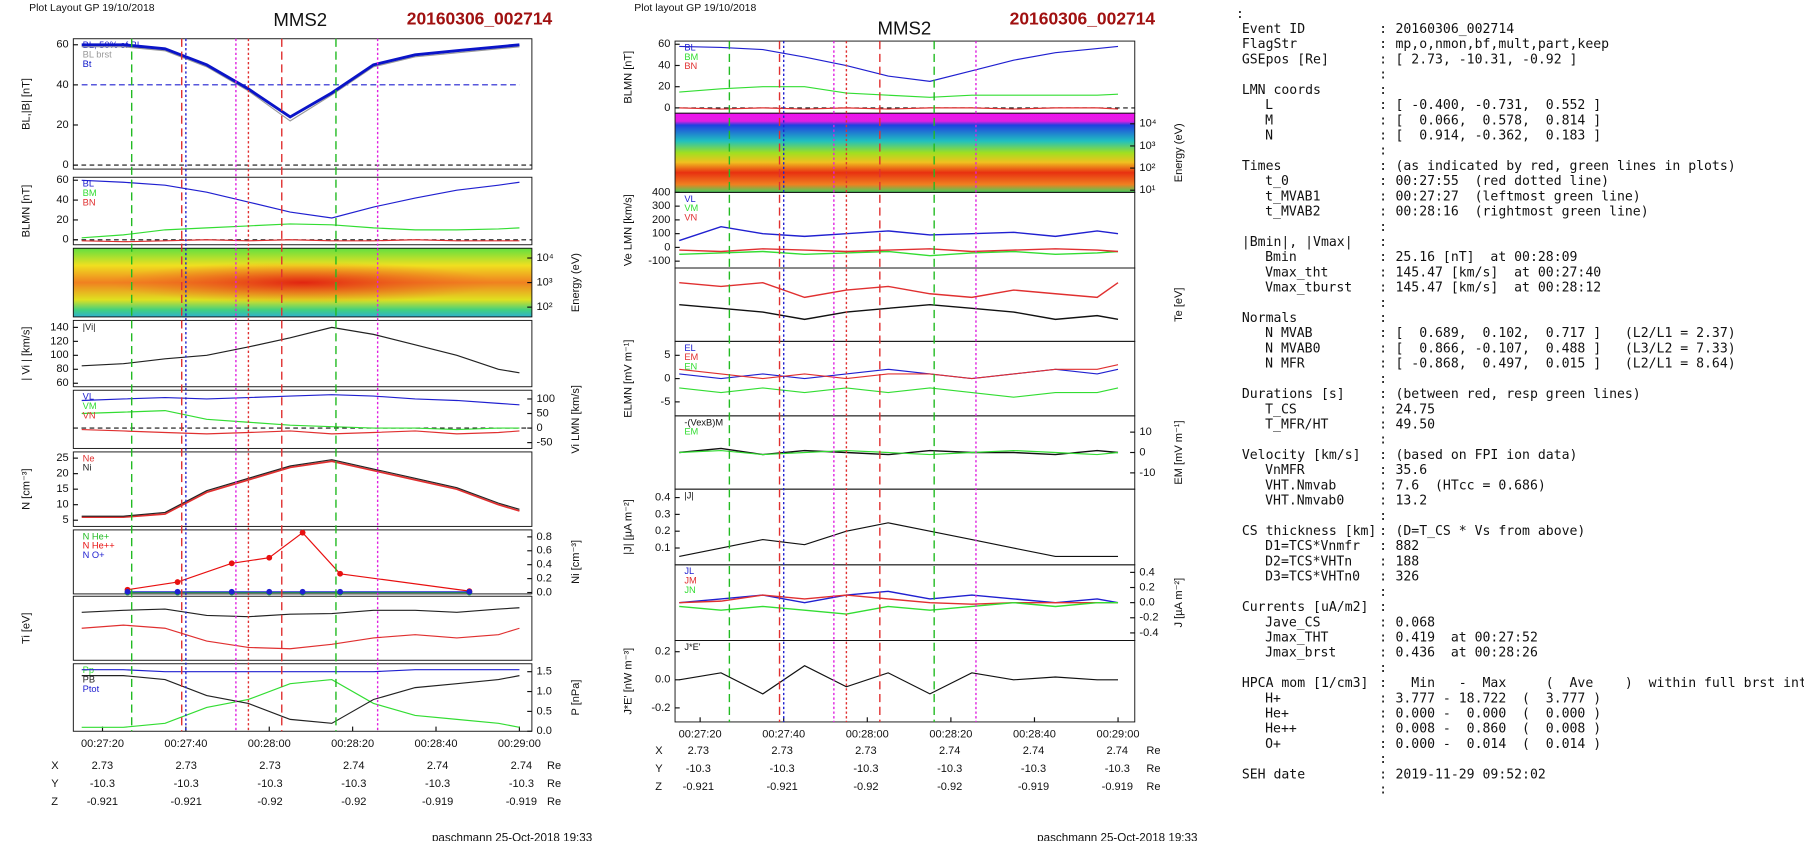  I want to click on y-axis-label: Ve LMN [km/s], so click(628, 230).